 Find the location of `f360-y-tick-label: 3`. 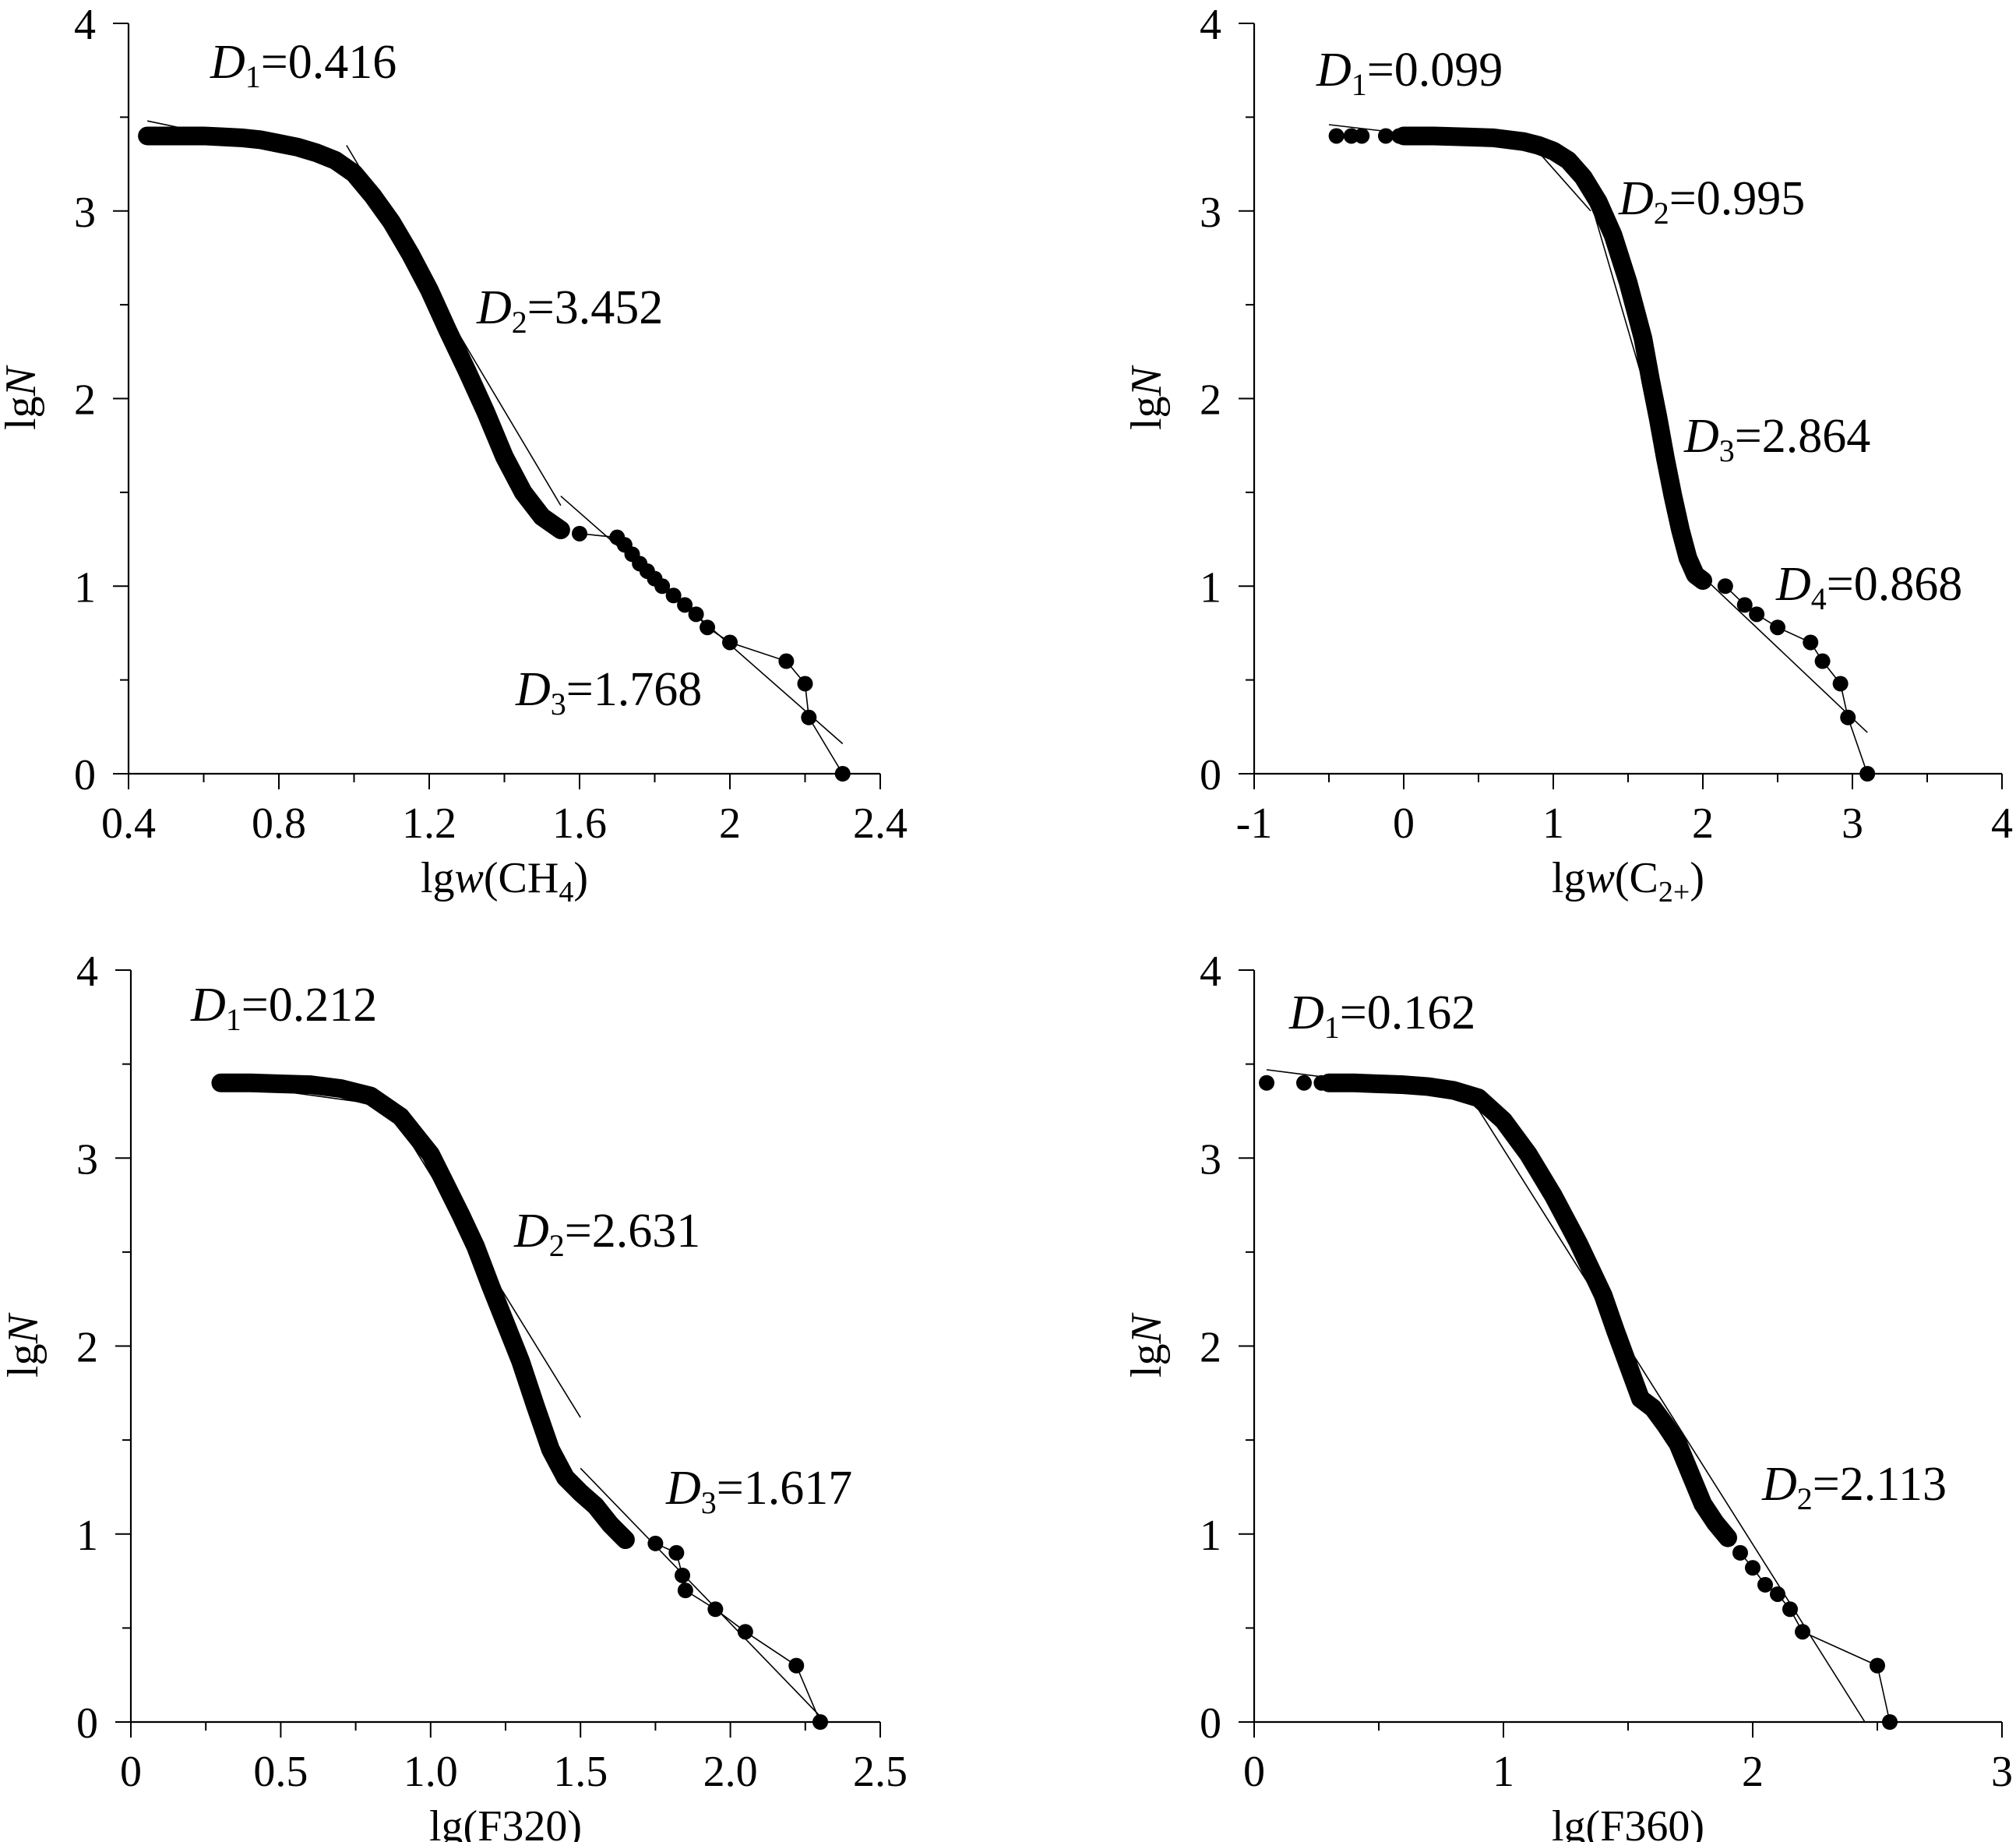

f360-y-tick-label: 3 is located at coordinates (1211, 1159).